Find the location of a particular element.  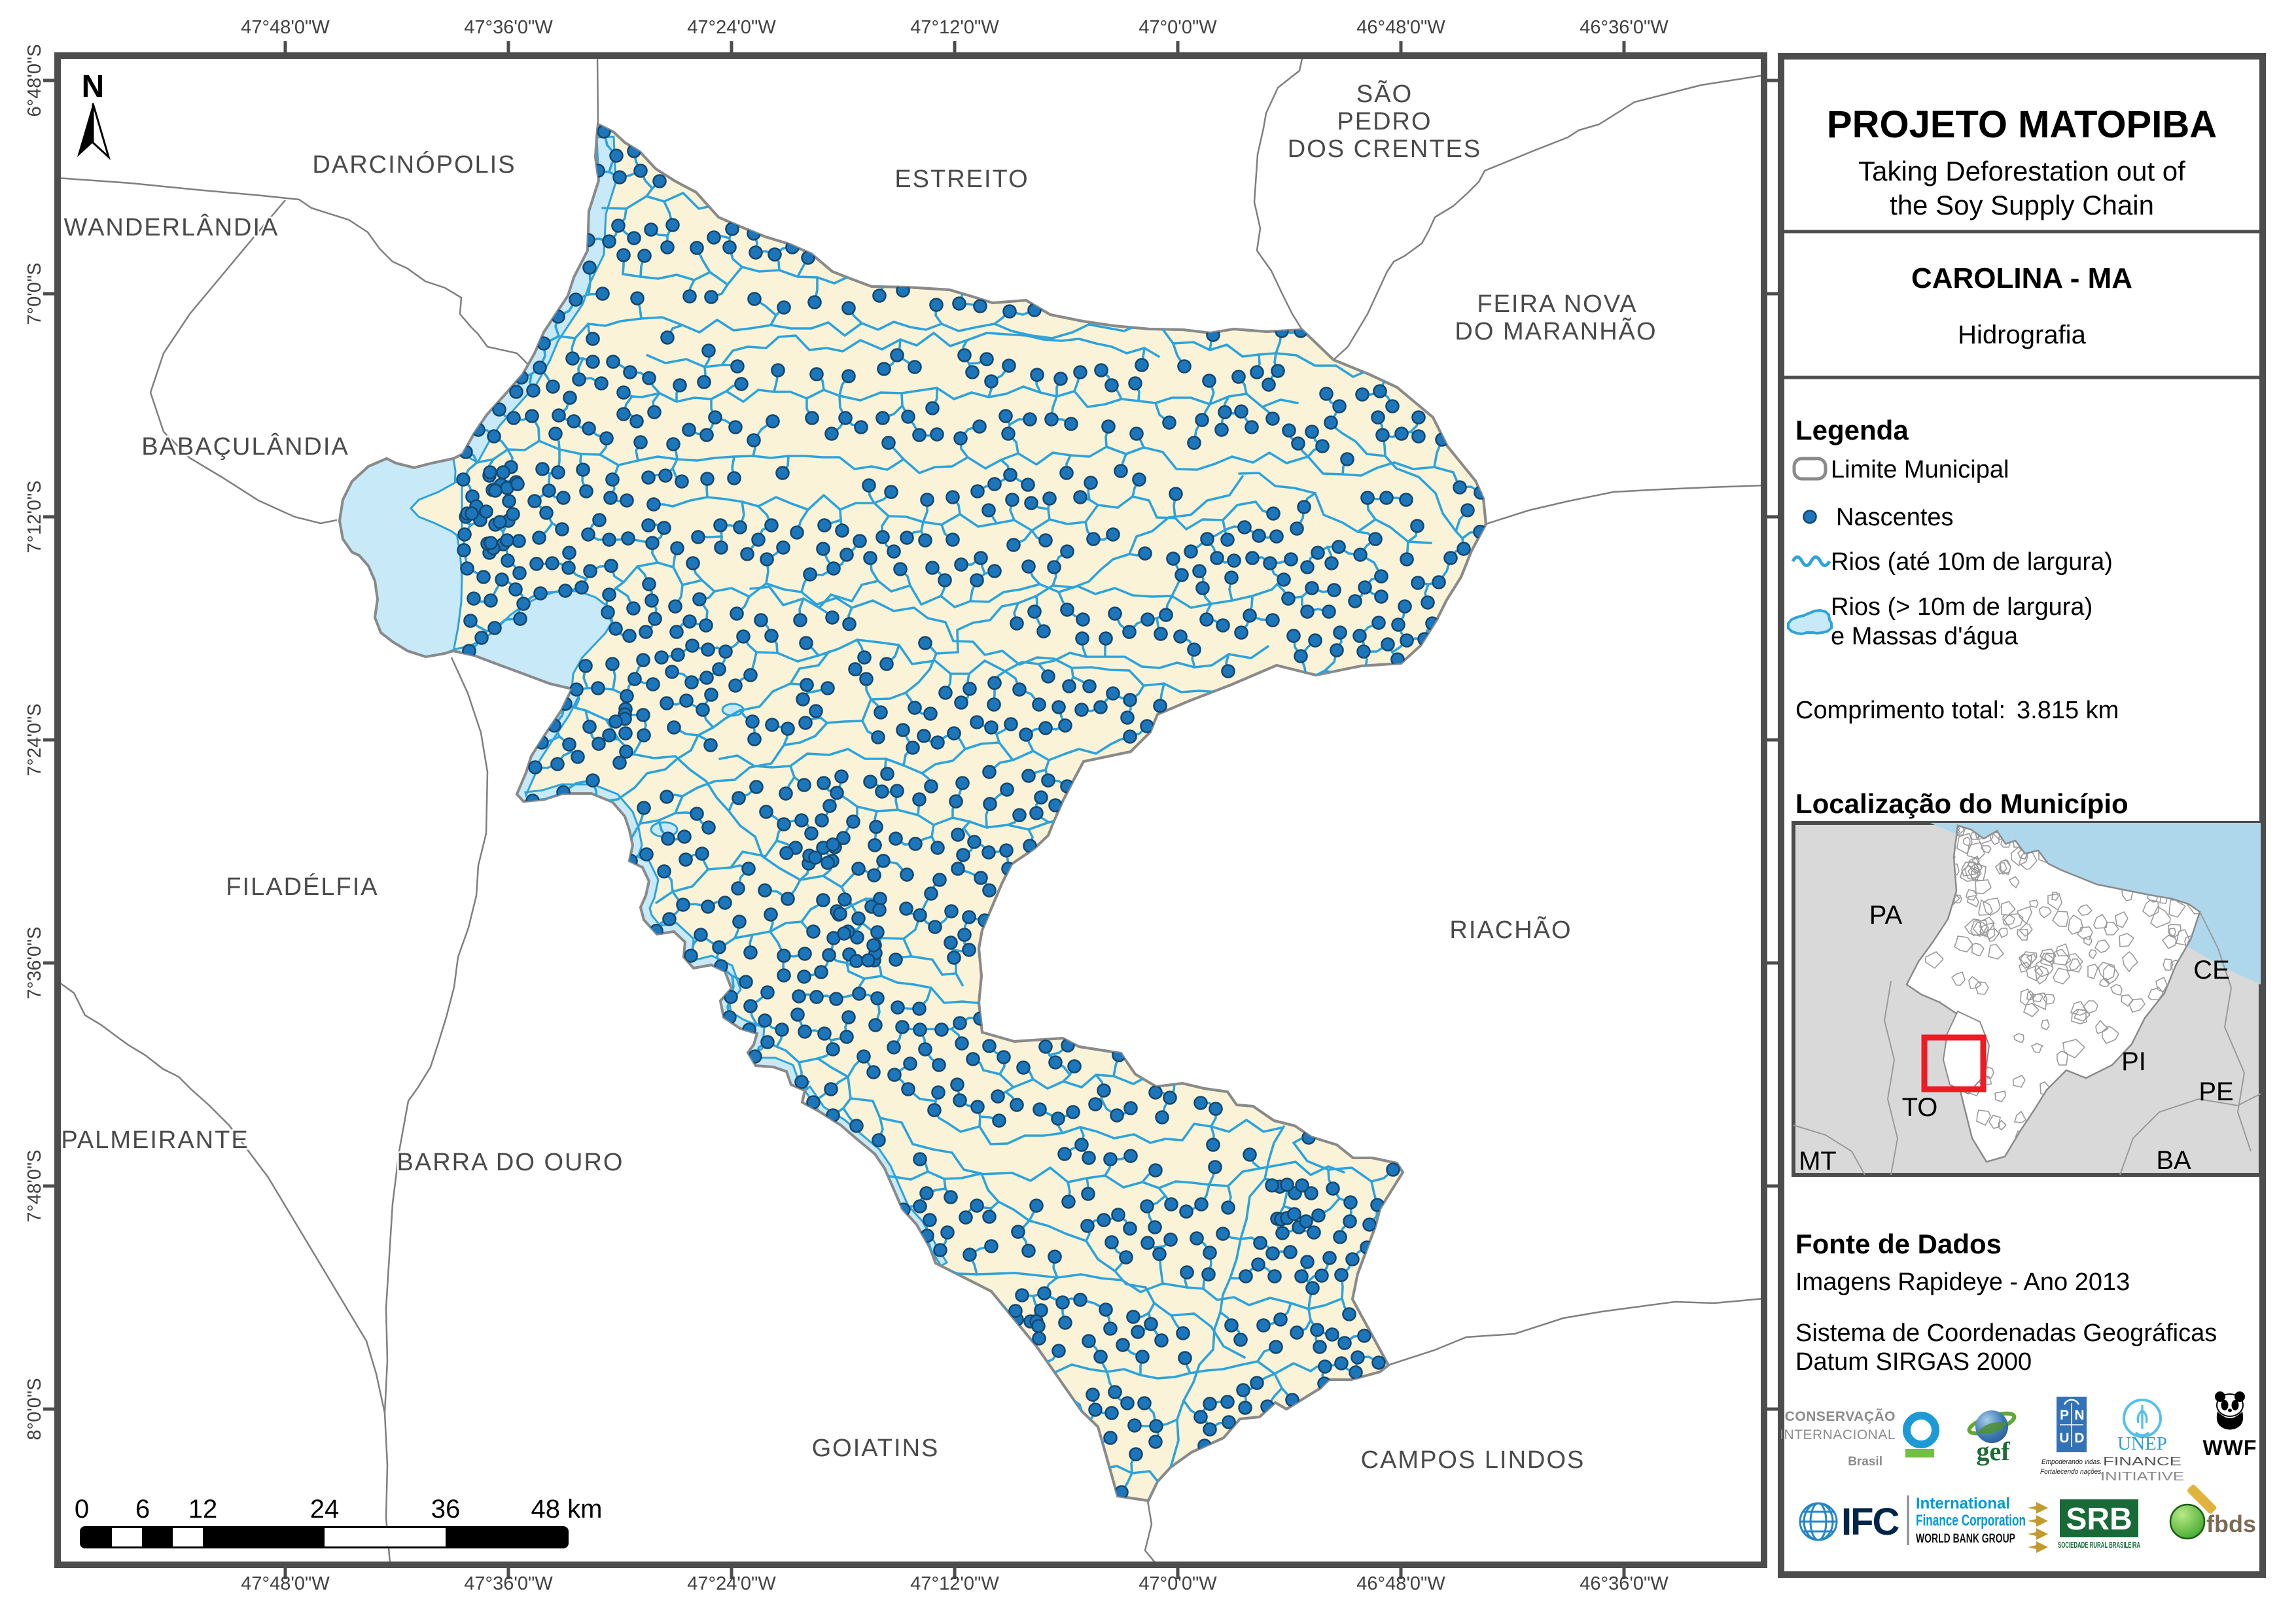

svg-text: Rios (até 10m de largura) is located at coordinates (1972, 562).